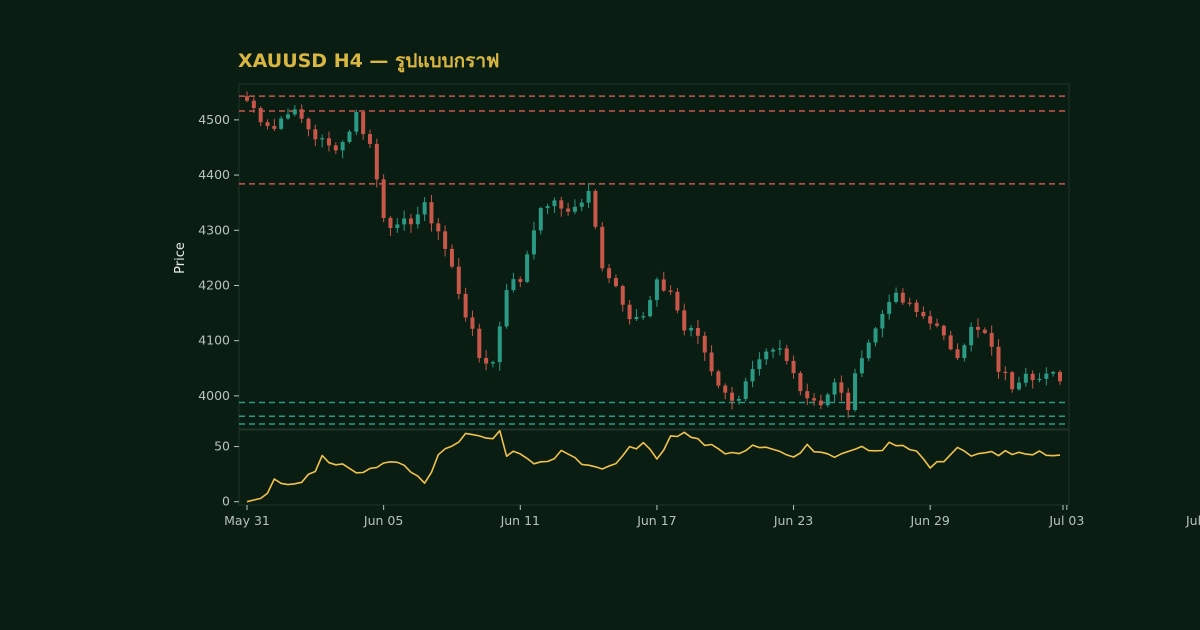 This screenshot has width=1200, height=630. Describe the element at coordinates (214, 395) in the screenshot. I see `price-tick-label: 4000` at that location.